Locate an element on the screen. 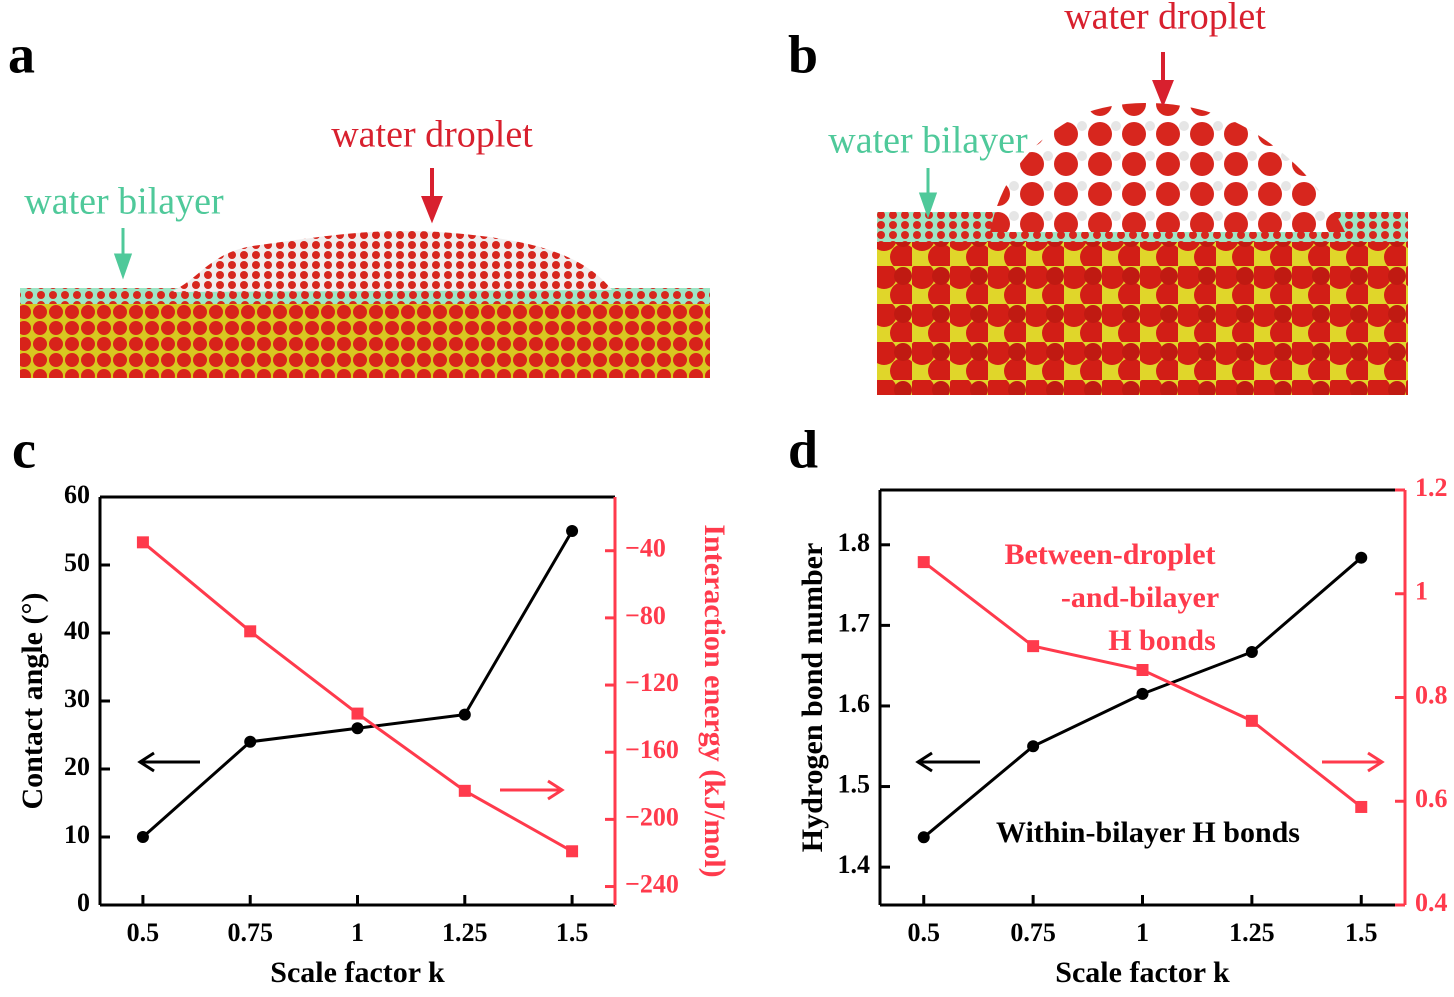  annotation: H bonds is located at coordinates (1162, 640).